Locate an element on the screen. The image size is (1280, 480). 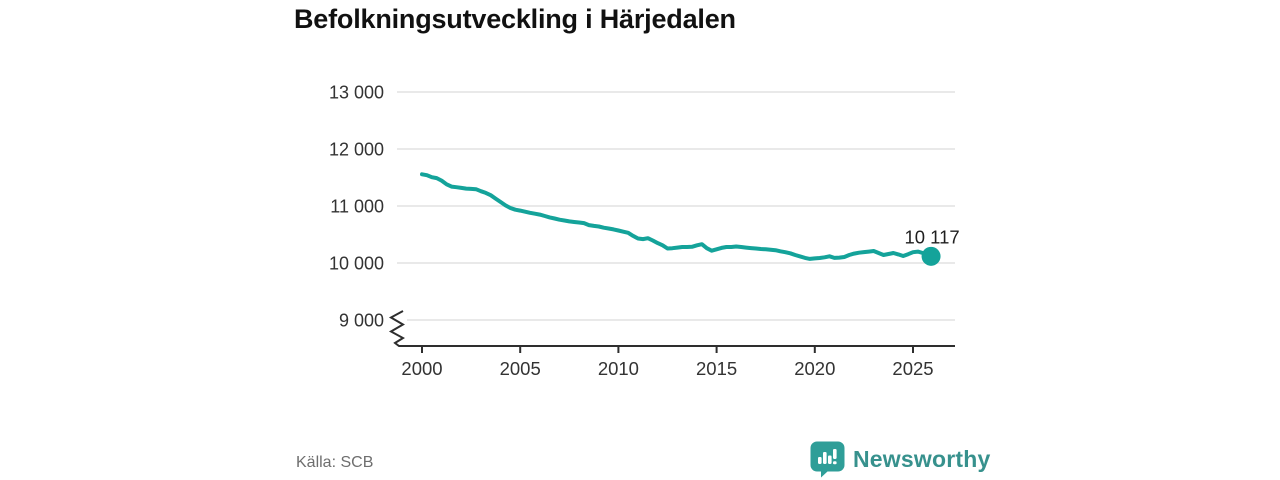
population-series-line is located at coordinates (677, 216).